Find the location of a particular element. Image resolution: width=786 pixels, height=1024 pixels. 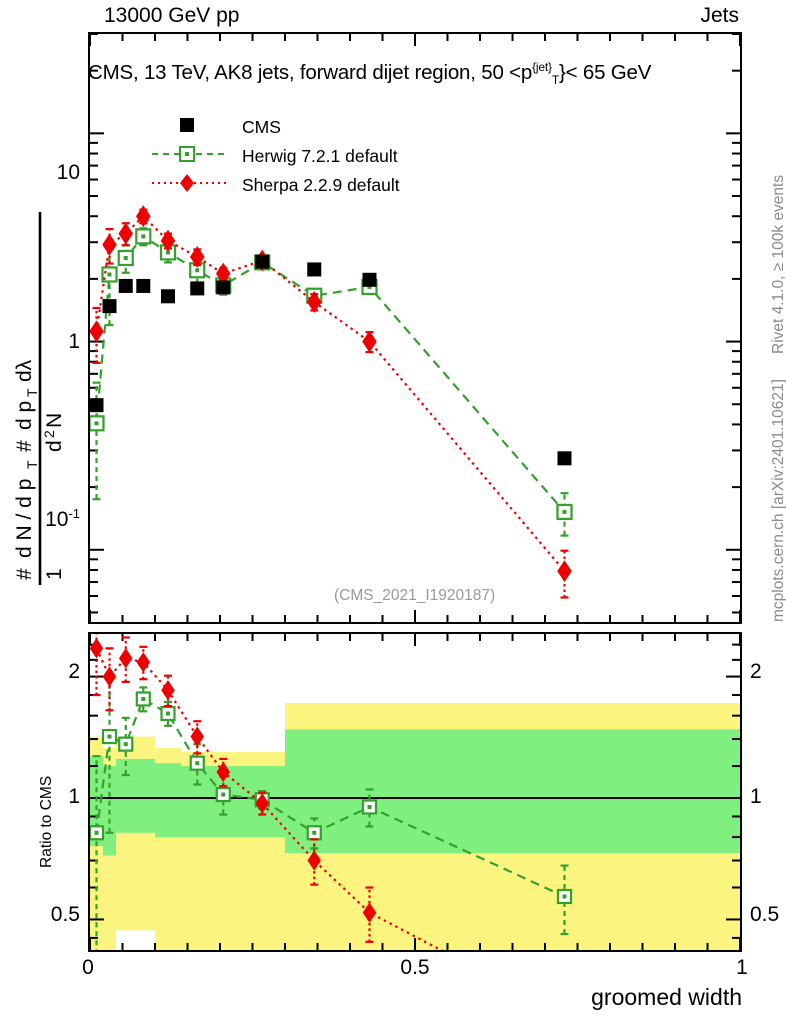

plot-title-superscript: {jet} is located at coordinates (542, 67).